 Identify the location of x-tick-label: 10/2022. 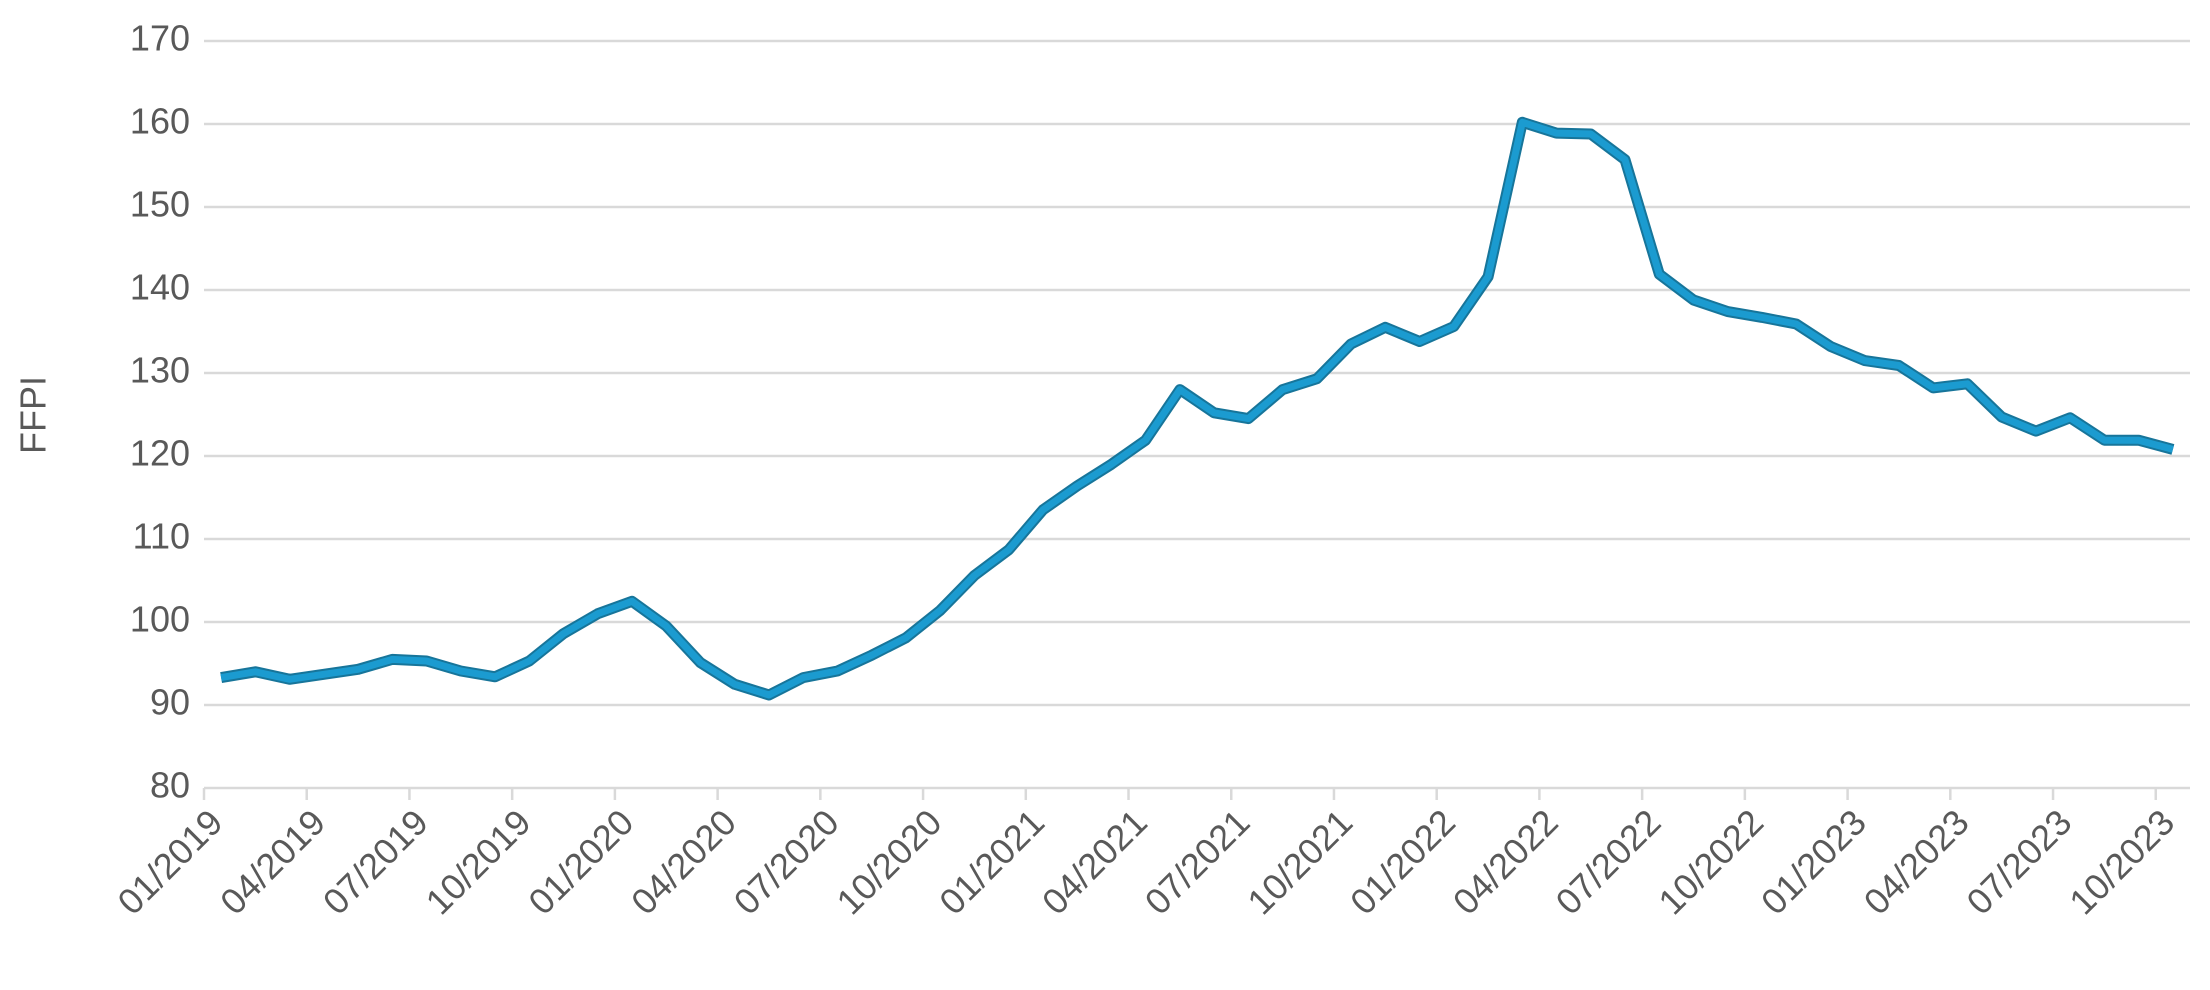
(1710, 861).